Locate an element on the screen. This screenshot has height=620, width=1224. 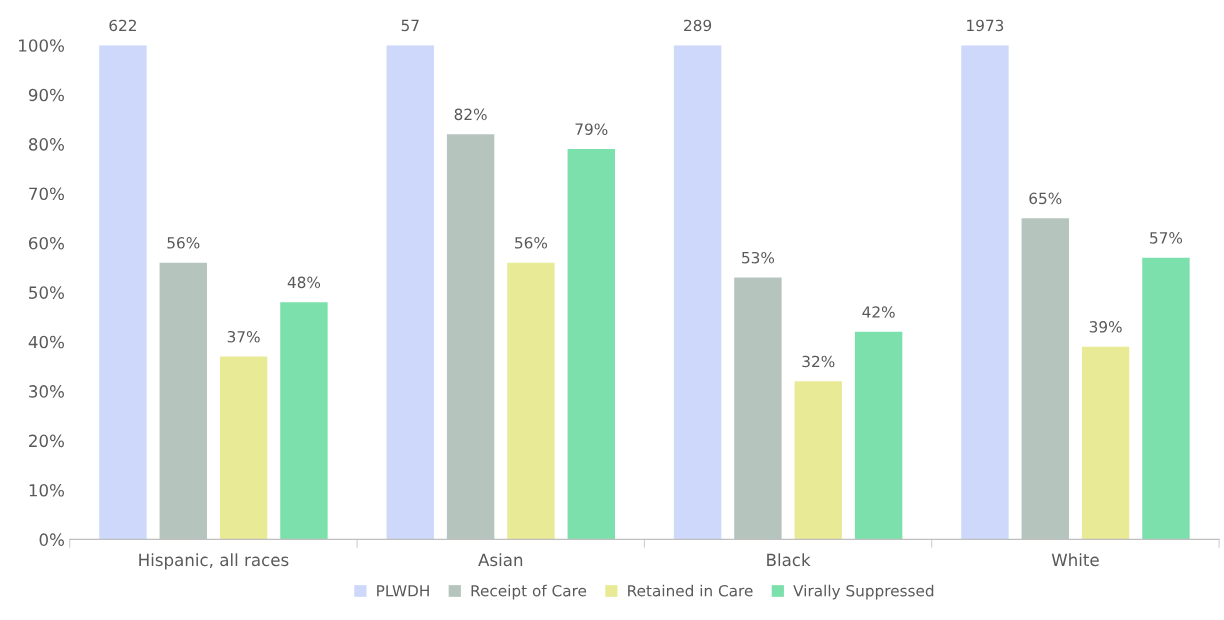
y-tick-label: 60% is located at coordinates (46, 243).